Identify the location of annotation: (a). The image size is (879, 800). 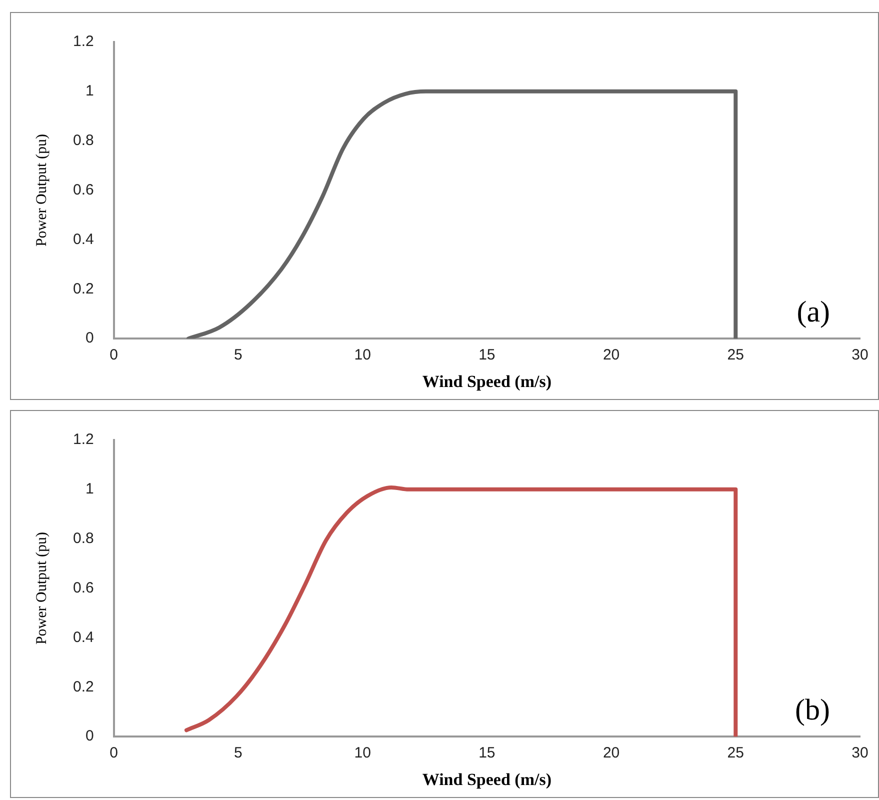
(813, 311).